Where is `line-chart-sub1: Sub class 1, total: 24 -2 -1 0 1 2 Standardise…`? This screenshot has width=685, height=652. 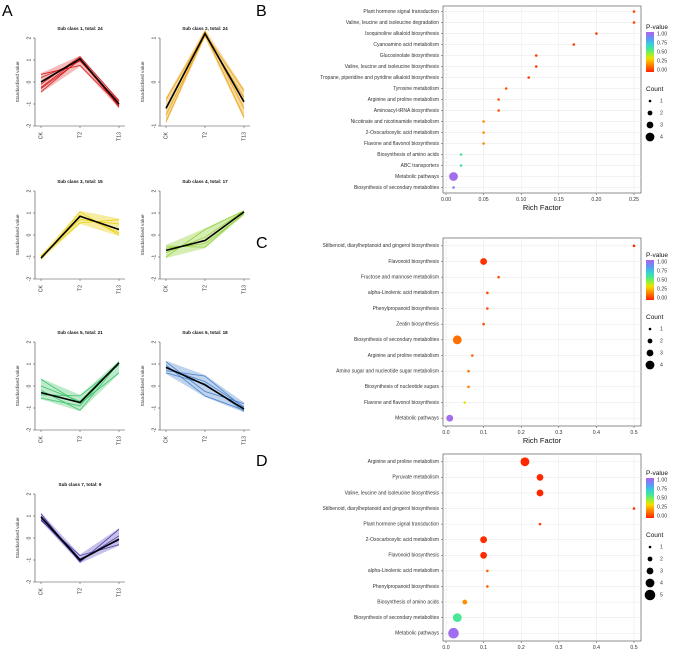 line-chart-sub1: Sub class 1, total: 24 -2 -1 0 1 2 Standardise… is located at coordinates (70, 83).